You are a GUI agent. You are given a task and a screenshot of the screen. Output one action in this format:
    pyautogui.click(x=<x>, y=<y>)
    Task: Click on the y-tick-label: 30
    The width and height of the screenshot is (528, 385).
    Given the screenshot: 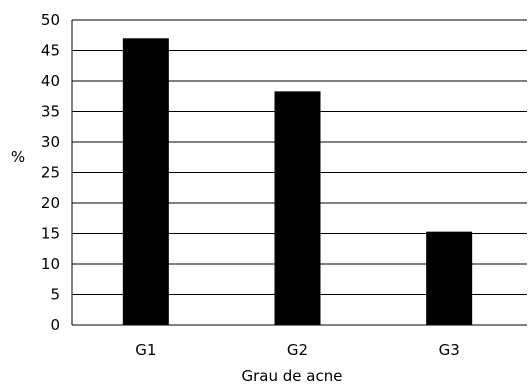 What is the action you would take?
    pyautogui.click(x=50, y=142)
    